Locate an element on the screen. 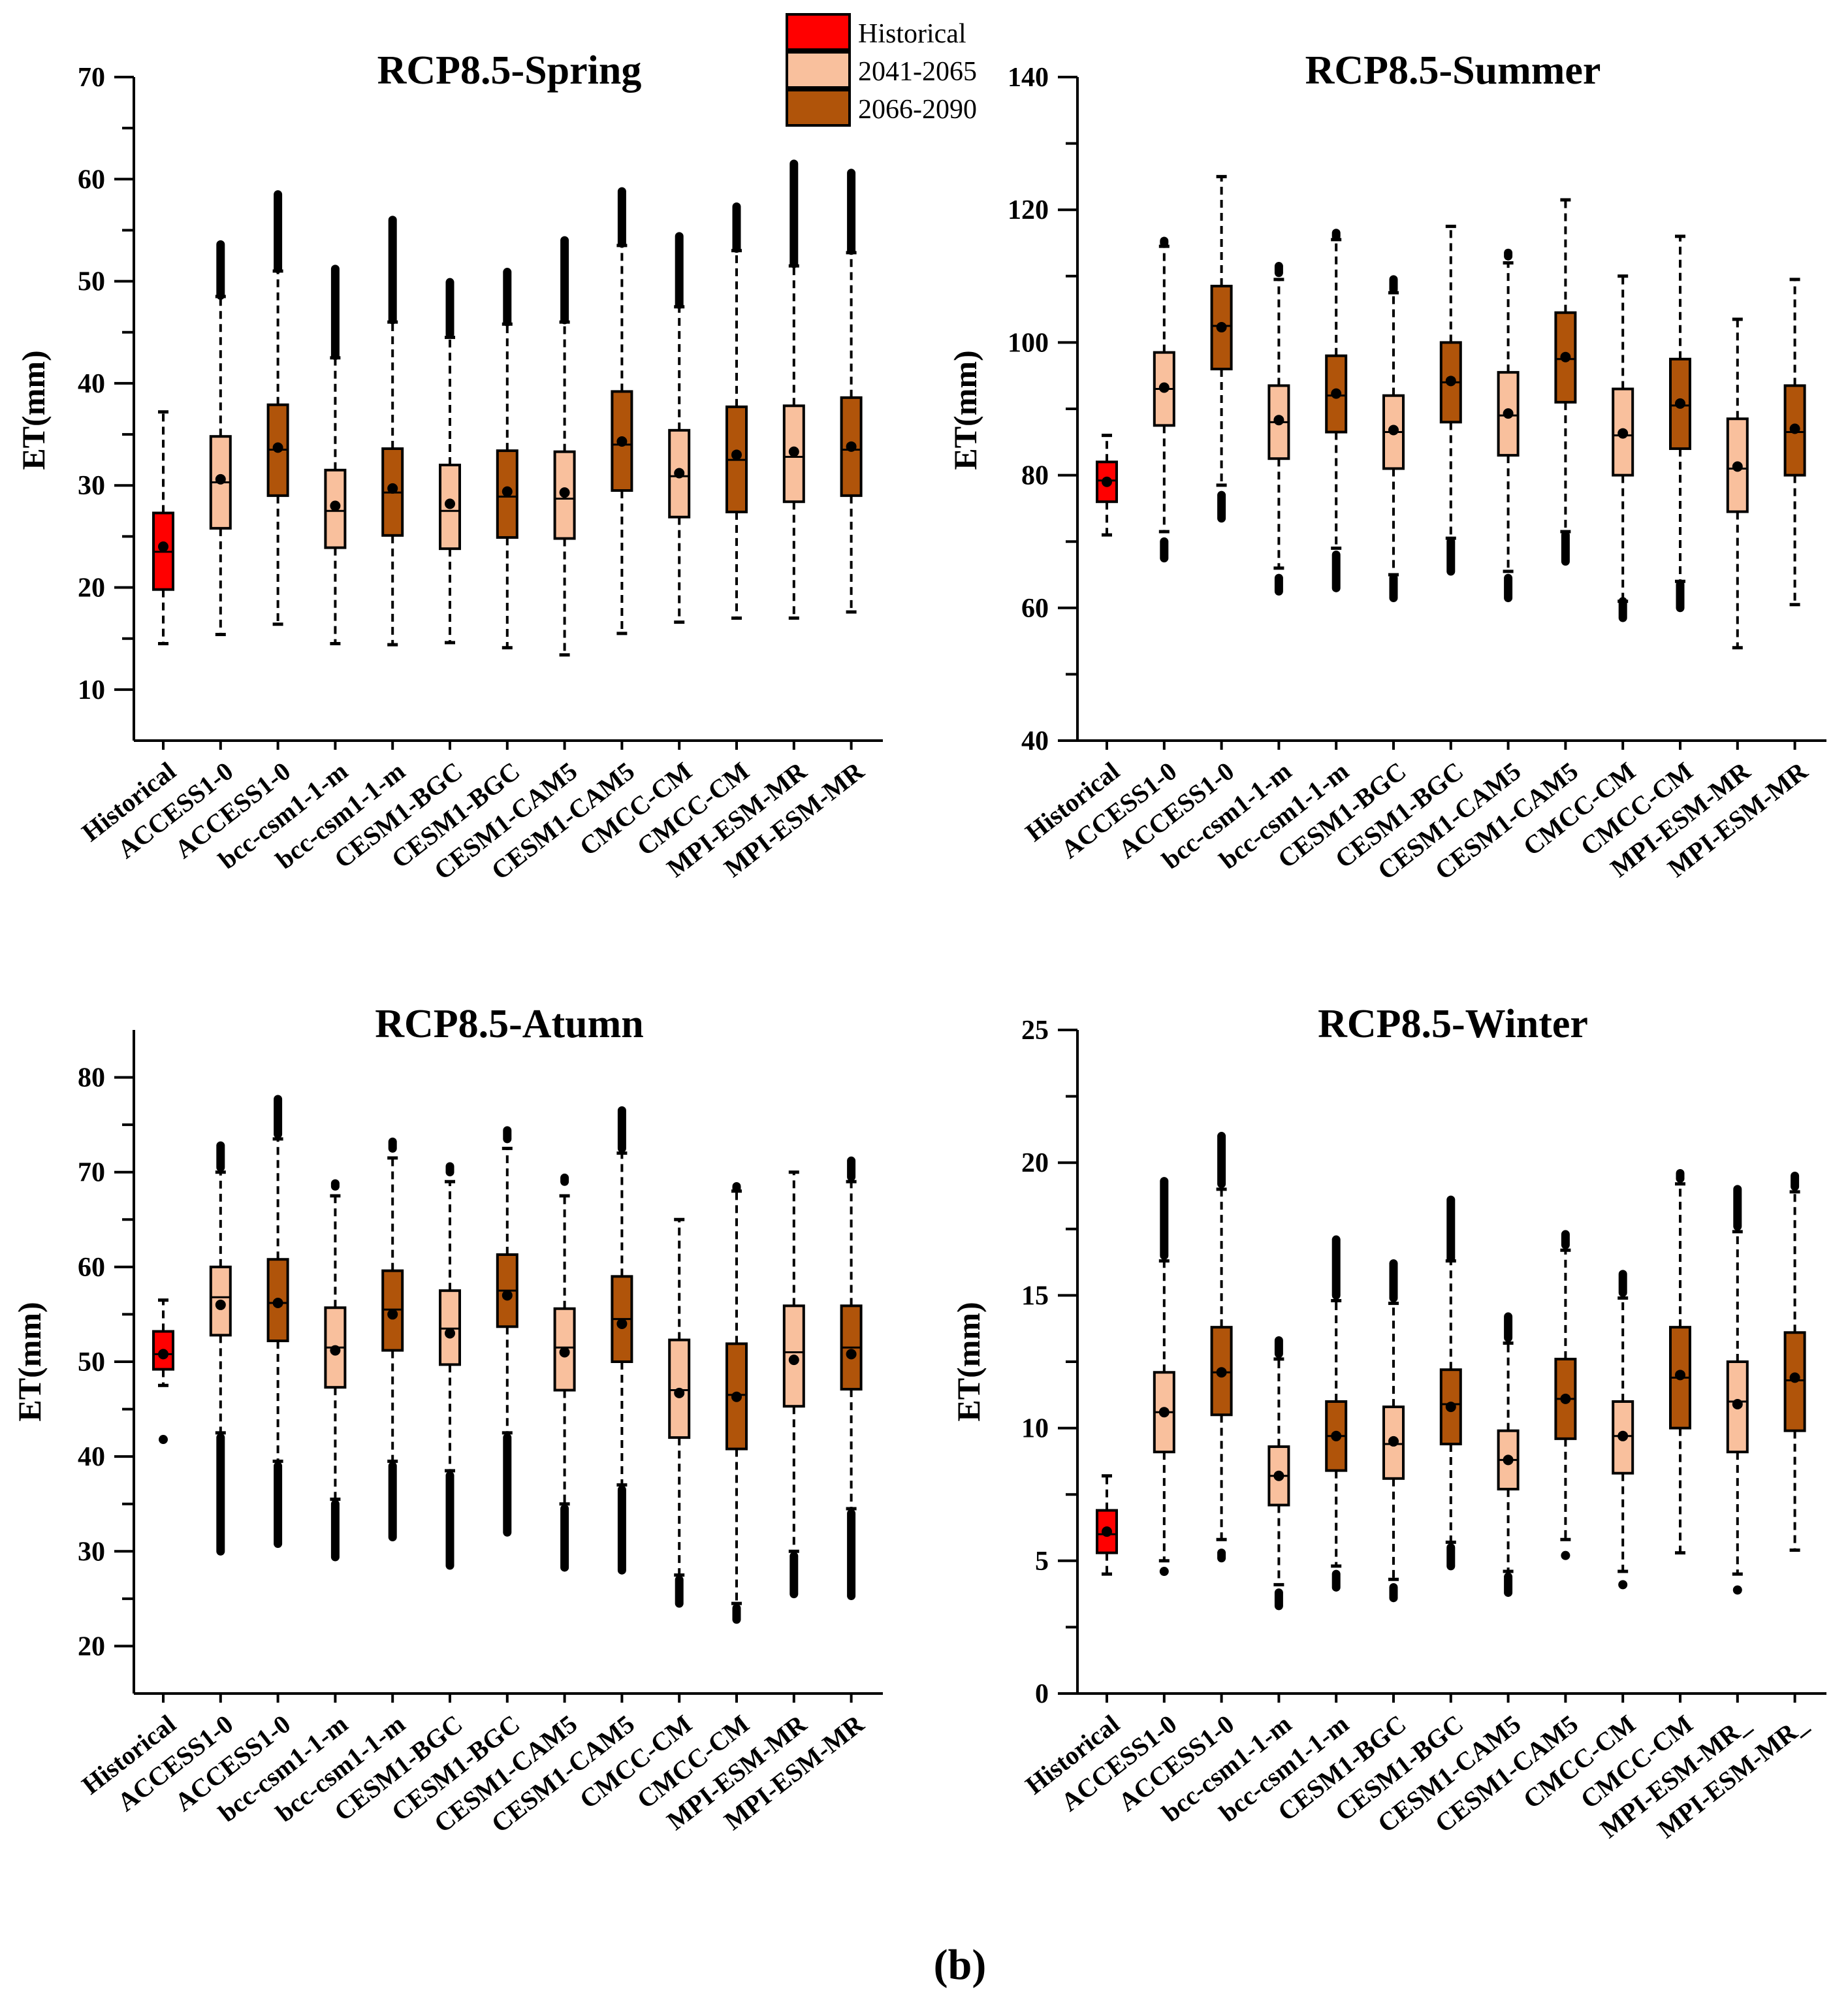 The image size is (1848, 2007). summer-y-tick-label: 40 is located at coordinates (1035, 741).